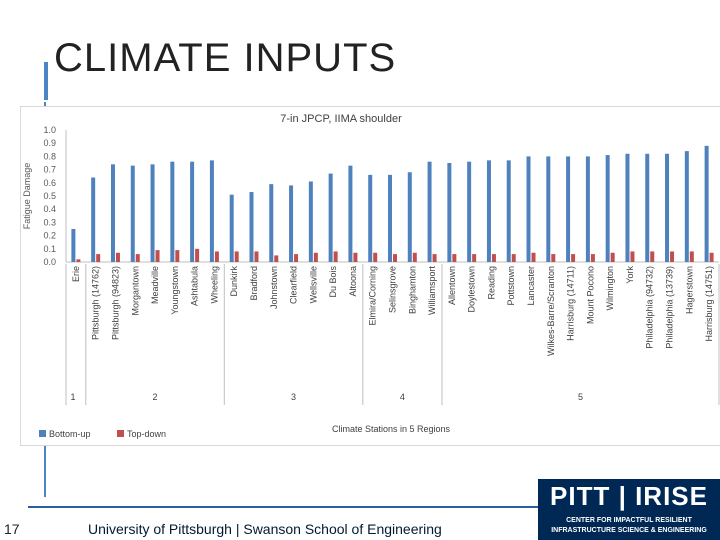 This screenshot has height=540, width=720. I want to click on category-label: Wilkes-Barre/Scranton, so click(551, 311).